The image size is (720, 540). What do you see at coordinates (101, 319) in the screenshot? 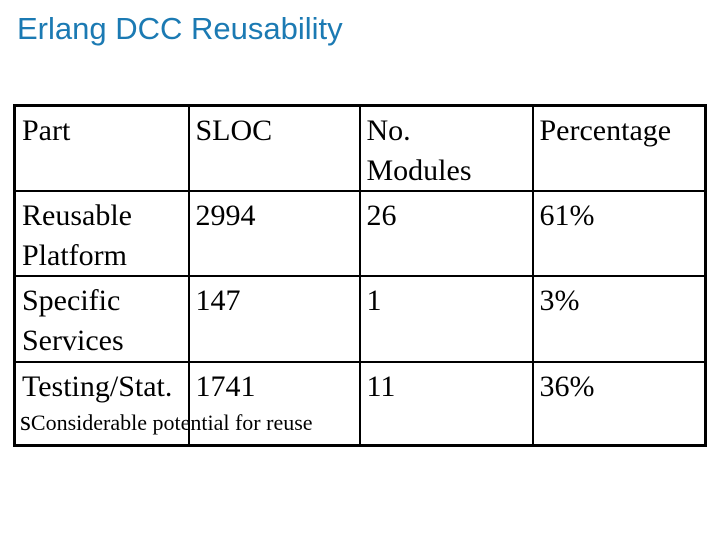
I see `cell-part: Specific Services` at bounding box center [101, 319].